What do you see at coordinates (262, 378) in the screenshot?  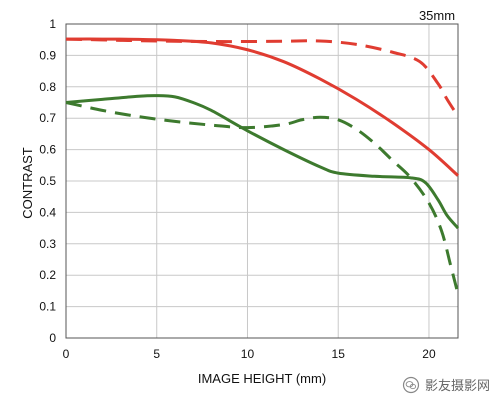 I see `x-axis-label: IMAGE HEIGHT (mm)` at bounding box center [262, 378].